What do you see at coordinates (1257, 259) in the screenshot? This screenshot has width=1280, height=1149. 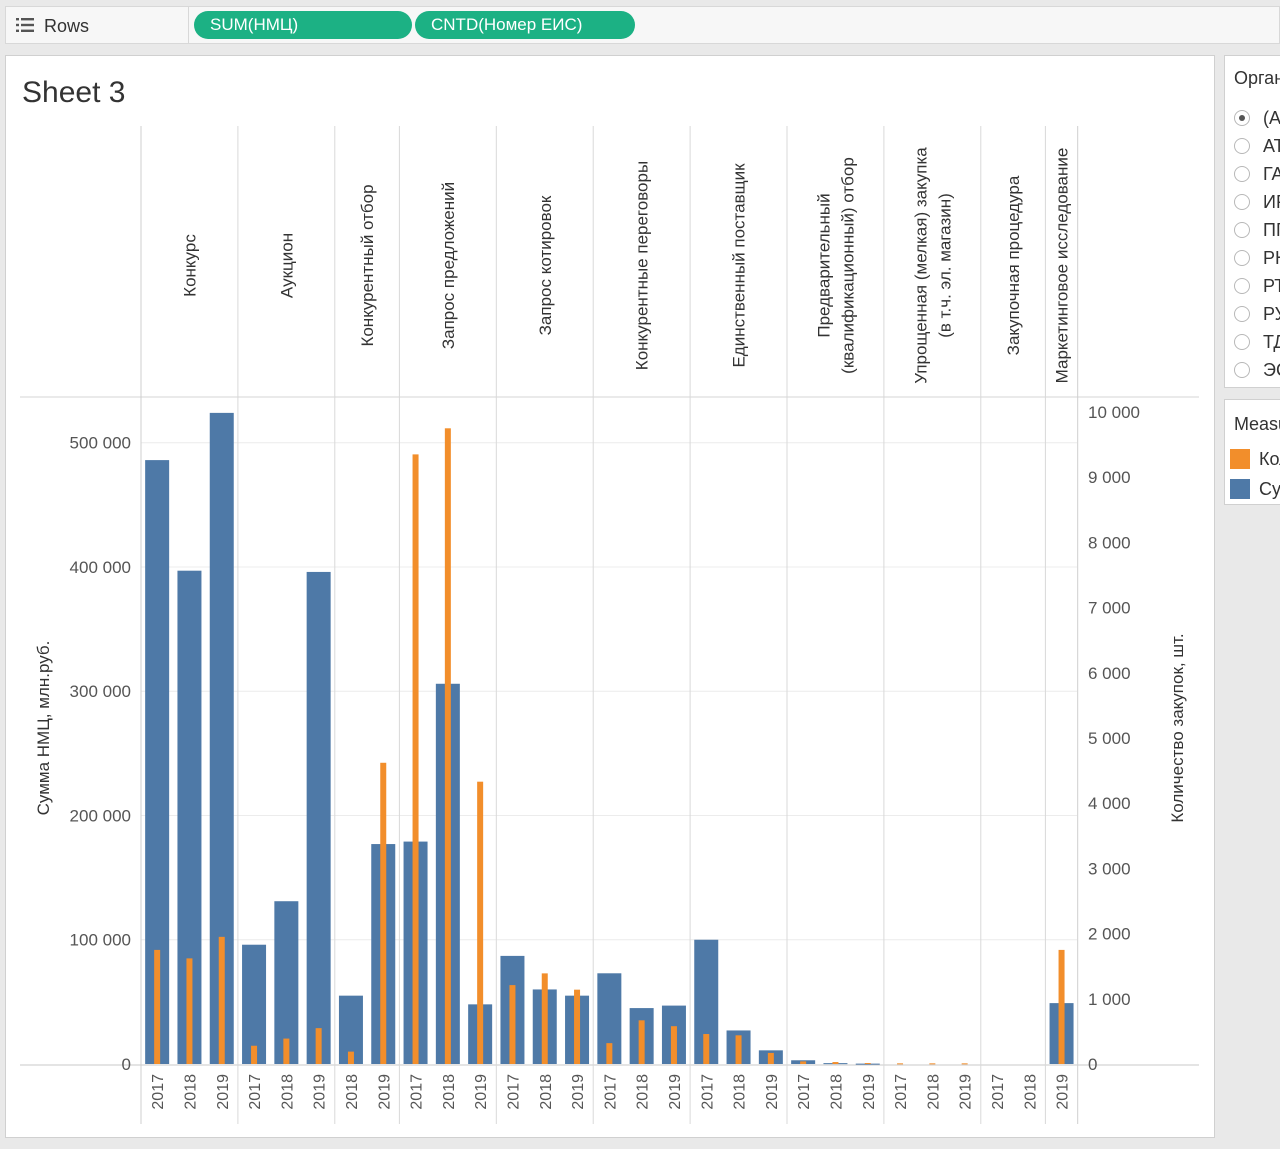 I see `filter-option: РН` at bounding box center [1257, 259].